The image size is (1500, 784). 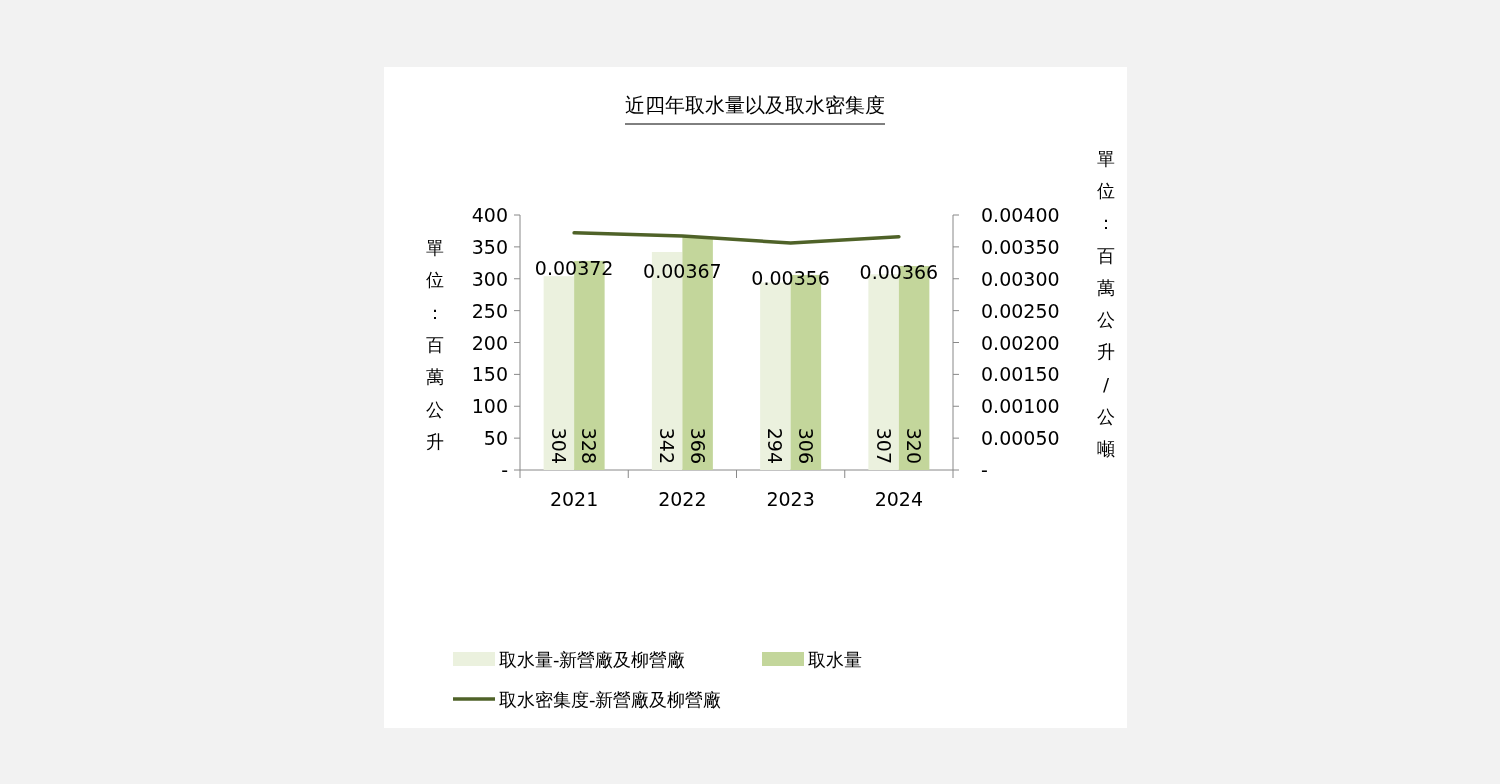 What do you see at coordinates (489, 310) in the screenshot?
I see `y-tick-label: 250` at bounding box center [489, 310].